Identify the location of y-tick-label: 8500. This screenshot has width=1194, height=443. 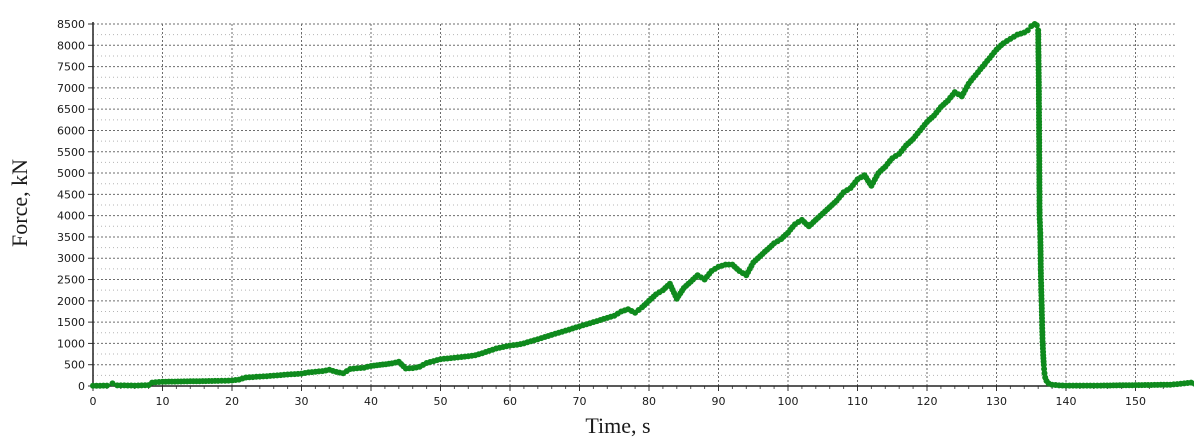
(71, 24).